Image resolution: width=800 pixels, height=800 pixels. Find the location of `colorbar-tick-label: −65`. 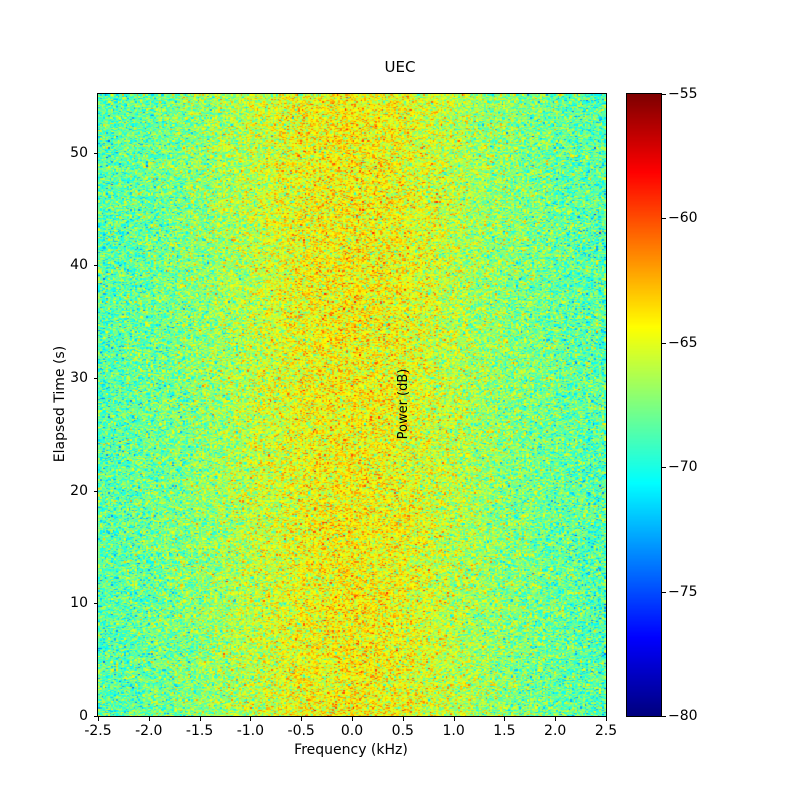

colorbar-tick-label: −65 is located at coordinates (683, 342).